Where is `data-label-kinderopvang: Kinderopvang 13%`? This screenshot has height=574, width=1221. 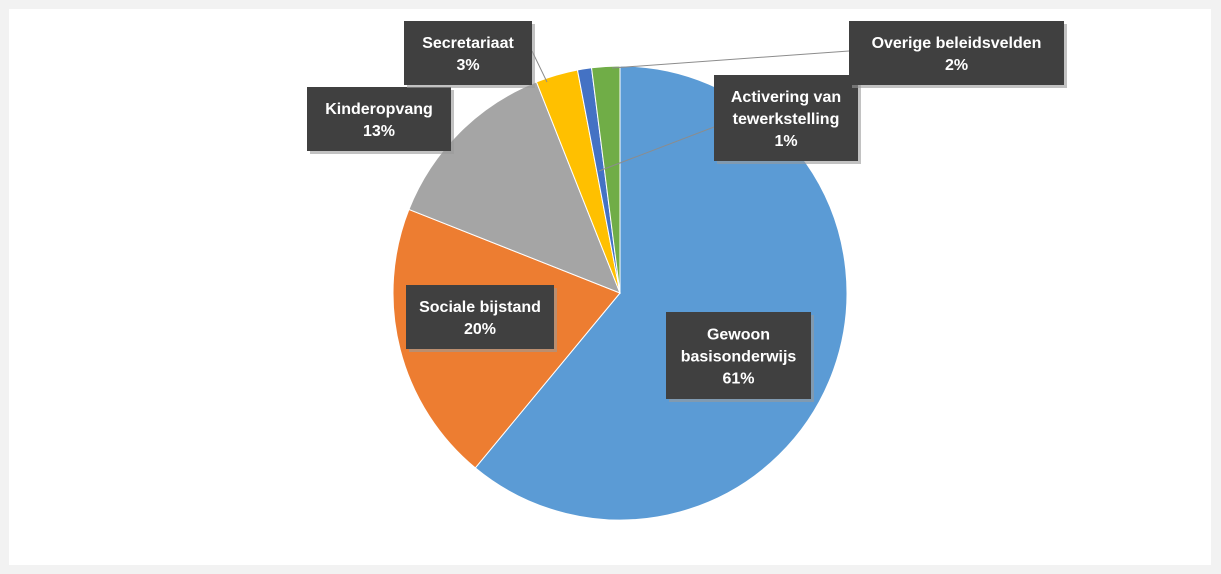
data-label-kinderopvang: Kinderopvang 13% is located at coordinates (380, 120).